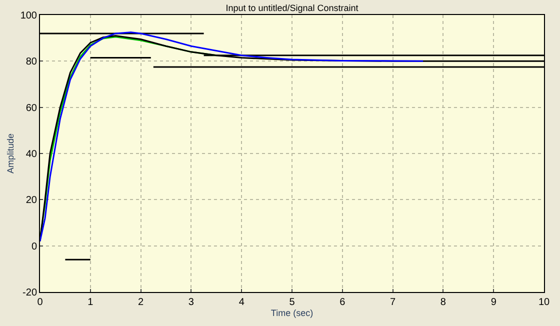 The width and height of the screenshot is (560, 326). What do you see at coordinates (32, 154) in the screenshot?
I see `y-tick-label: 40` at bounding box center [32, 154].